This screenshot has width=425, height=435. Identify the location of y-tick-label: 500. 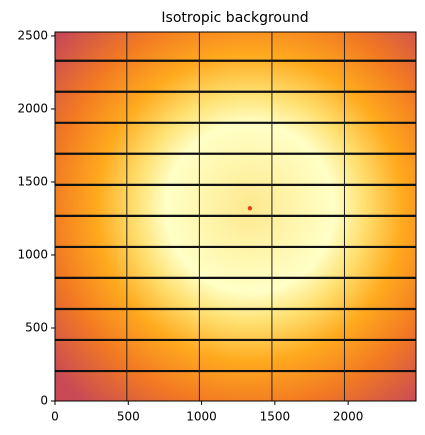
(36, 327).